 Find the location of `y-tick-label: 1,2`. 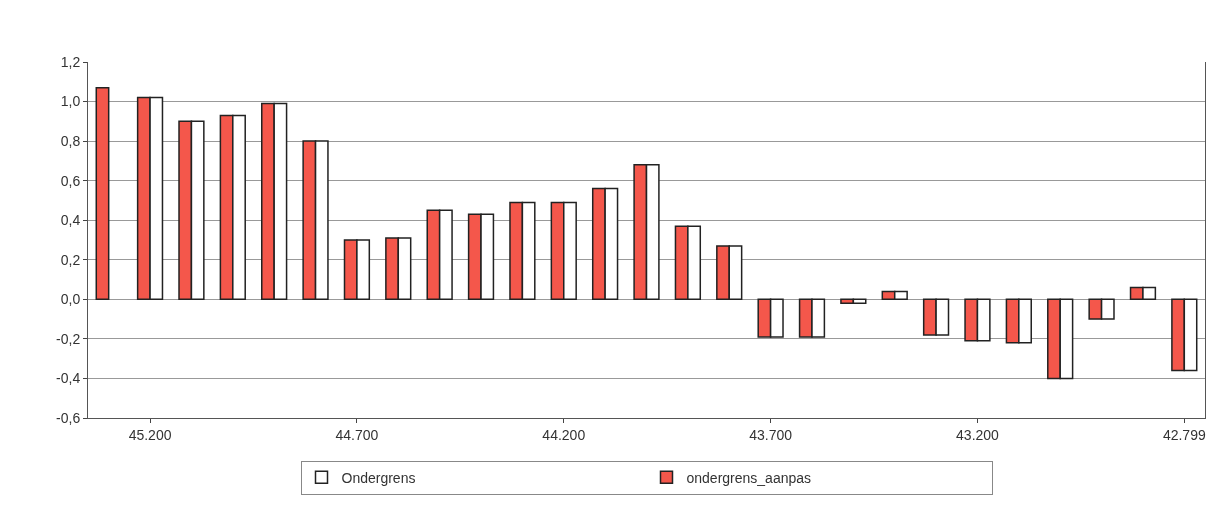

y-tick-label: 1,2 is located at coordinates (70, 61).